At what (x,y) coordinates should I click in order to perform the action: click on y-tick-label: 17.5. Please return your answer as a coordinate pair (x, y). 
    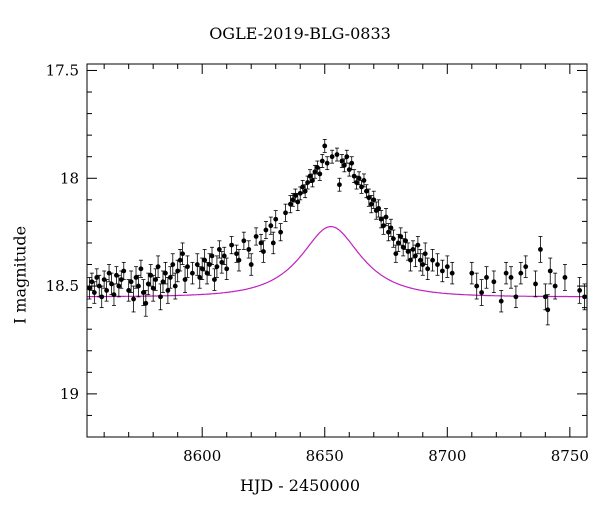
    Looking at the image, I should click on (62, 70).